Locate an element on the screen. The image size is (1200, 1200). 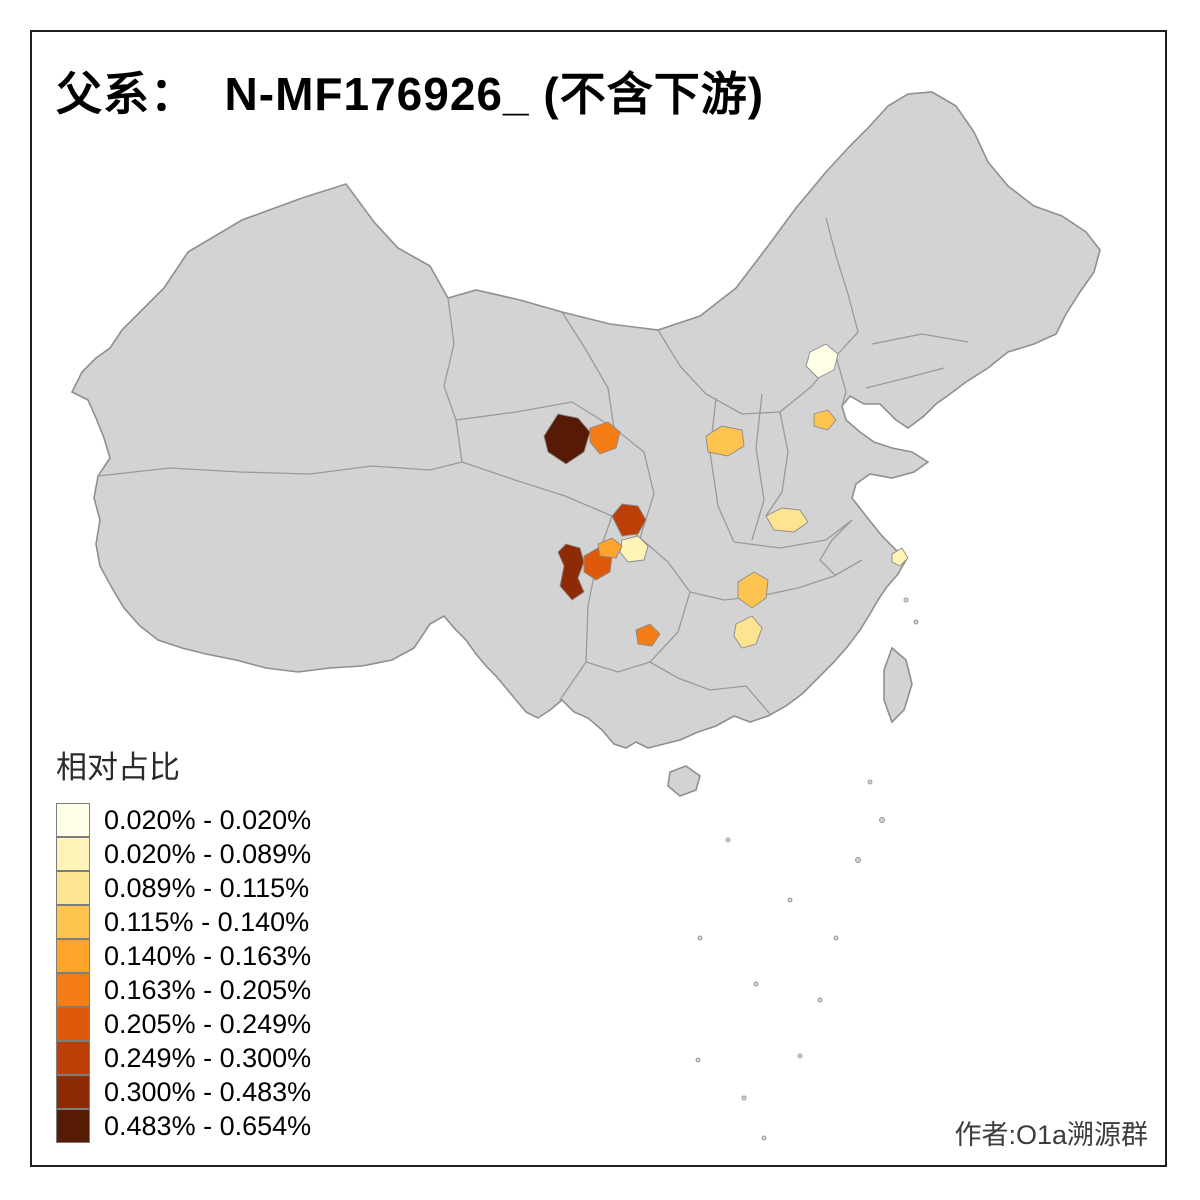
legend-label: 0.205% - 0.249% is located at coordinates (208, 1024).